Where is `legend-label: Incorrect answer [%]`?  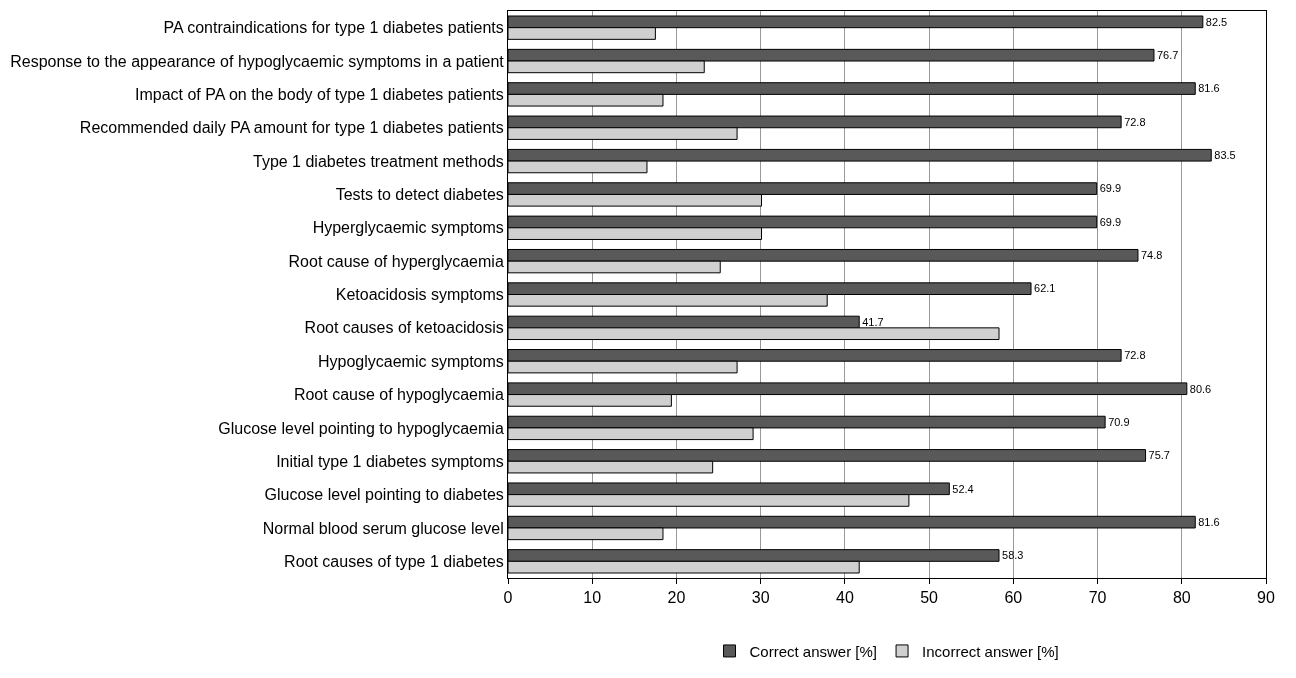
legend-label: Incorrect answer [%] is located at coordinates (990, 651).